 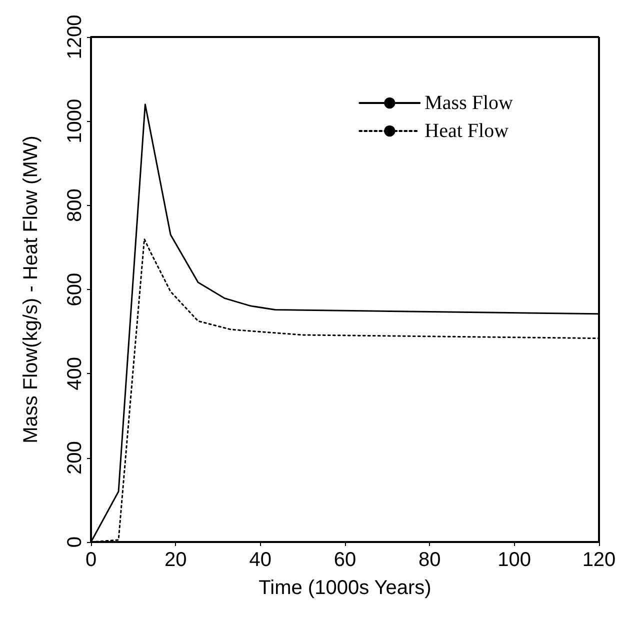 I want to click on y-axis-title: Mass Flow(kg/s) - Heat Flow (MW), so click(x=31, y=290).